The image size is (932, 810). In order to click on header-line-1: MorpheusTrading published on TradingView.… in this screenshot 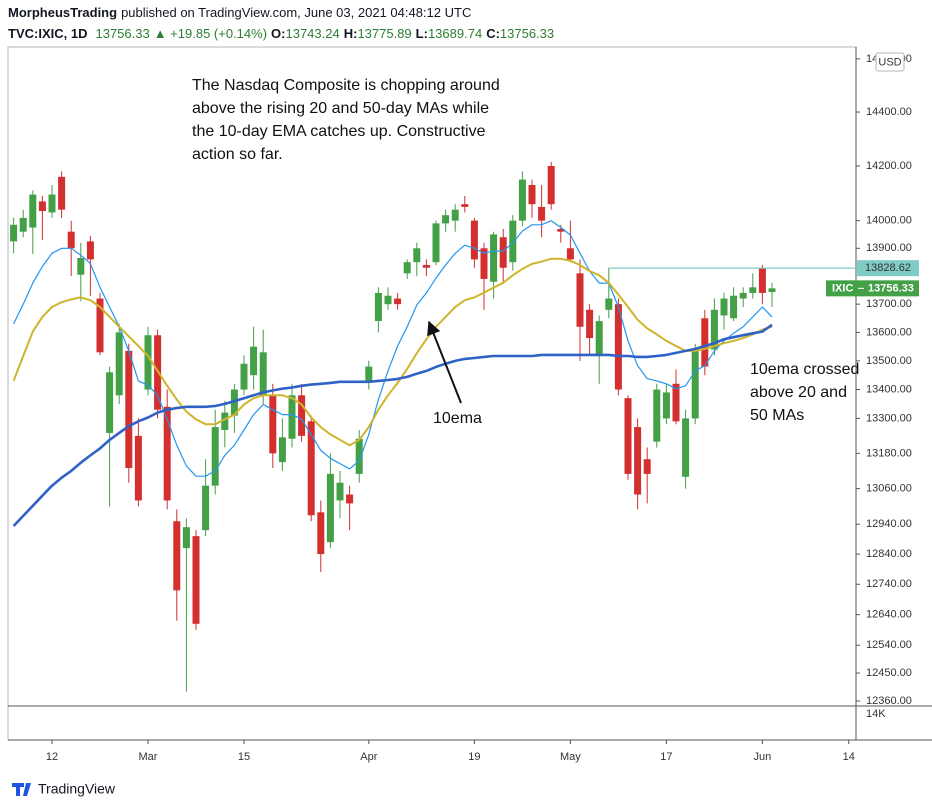, I will do `click(239, 12)`.